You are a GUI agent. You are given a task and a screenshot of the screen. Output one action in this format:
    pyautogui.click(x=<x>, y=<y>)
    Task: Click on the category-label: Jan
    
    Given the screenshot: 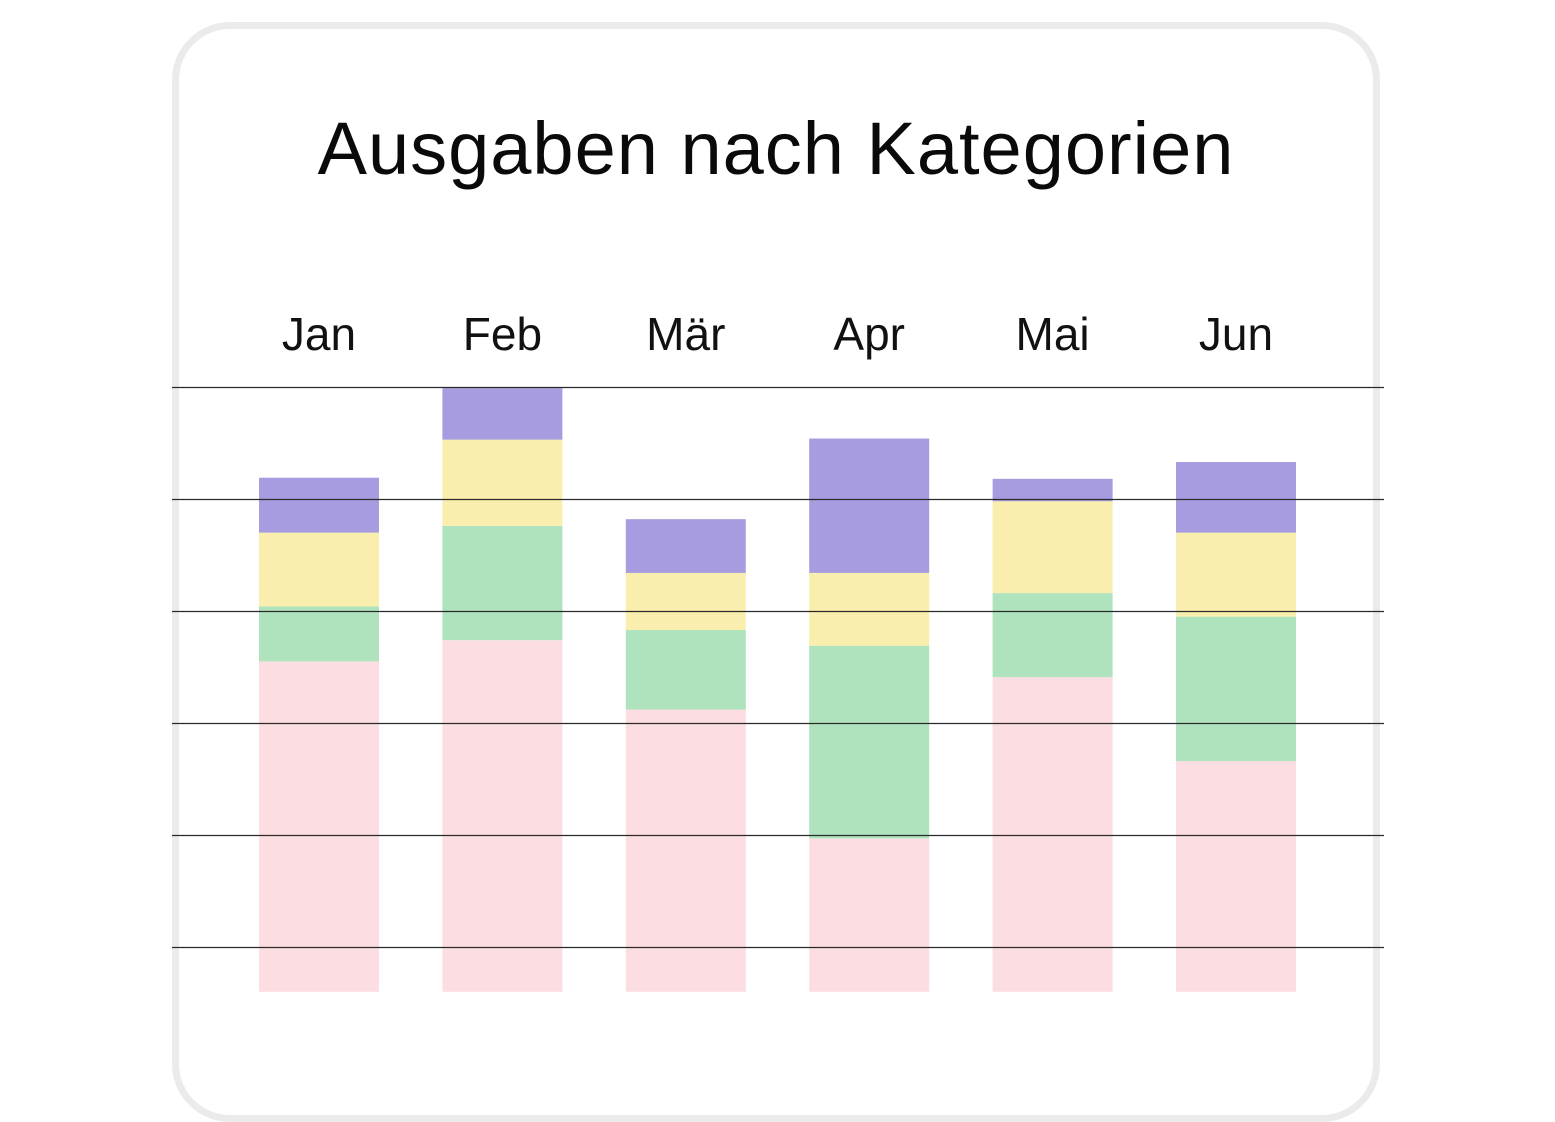 What is the action you would take?
    pyautogui.click(x=319, y=334)
    